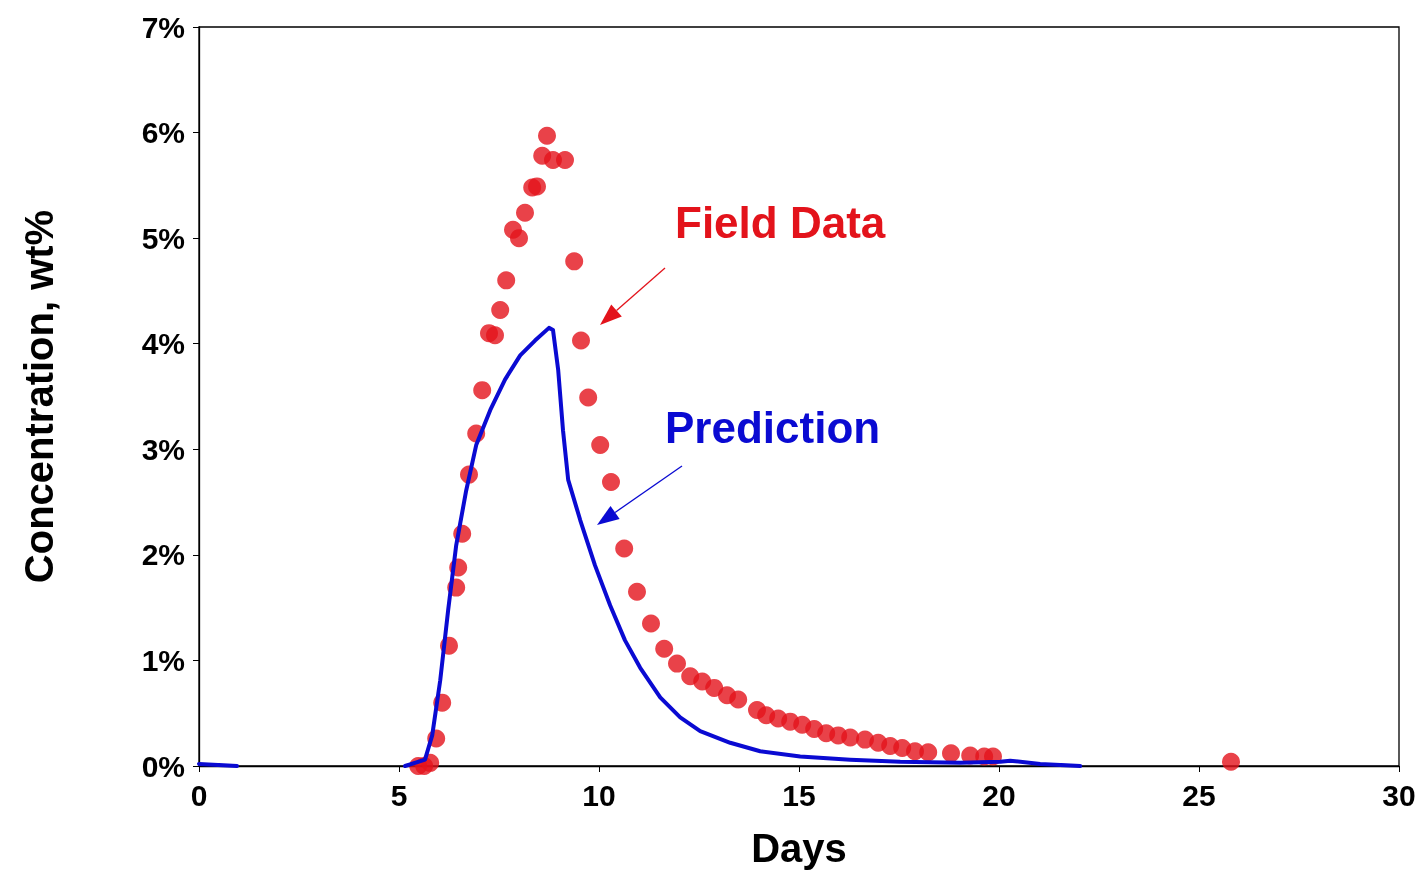  What do you see at coordinates (39, 396) in the screenshot?
I see `y-axis-title: Concentration, wt%` at bounding box center [39, 396].